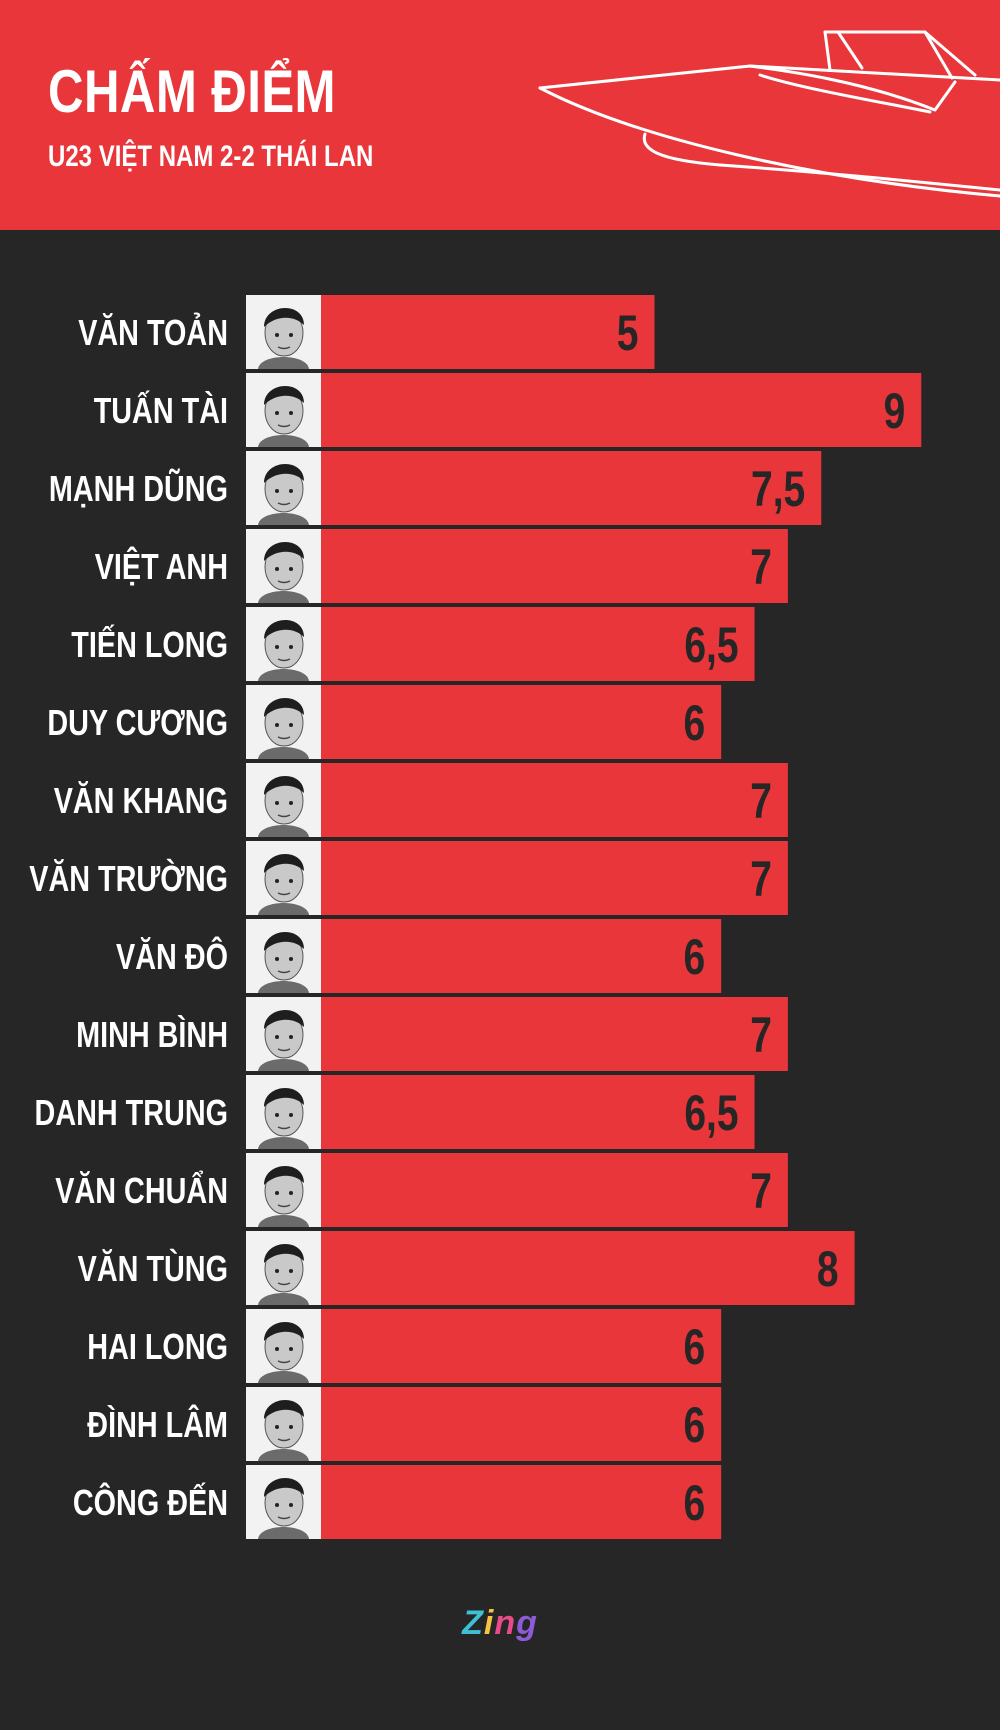 The width and height of the screenshot is (1000, 1730). Describe the element at coordinates (211, 156) in the screenshot. I see `page-subtitle: U23 VIỆT NAM 2-2 THÁI LAN` at that location.